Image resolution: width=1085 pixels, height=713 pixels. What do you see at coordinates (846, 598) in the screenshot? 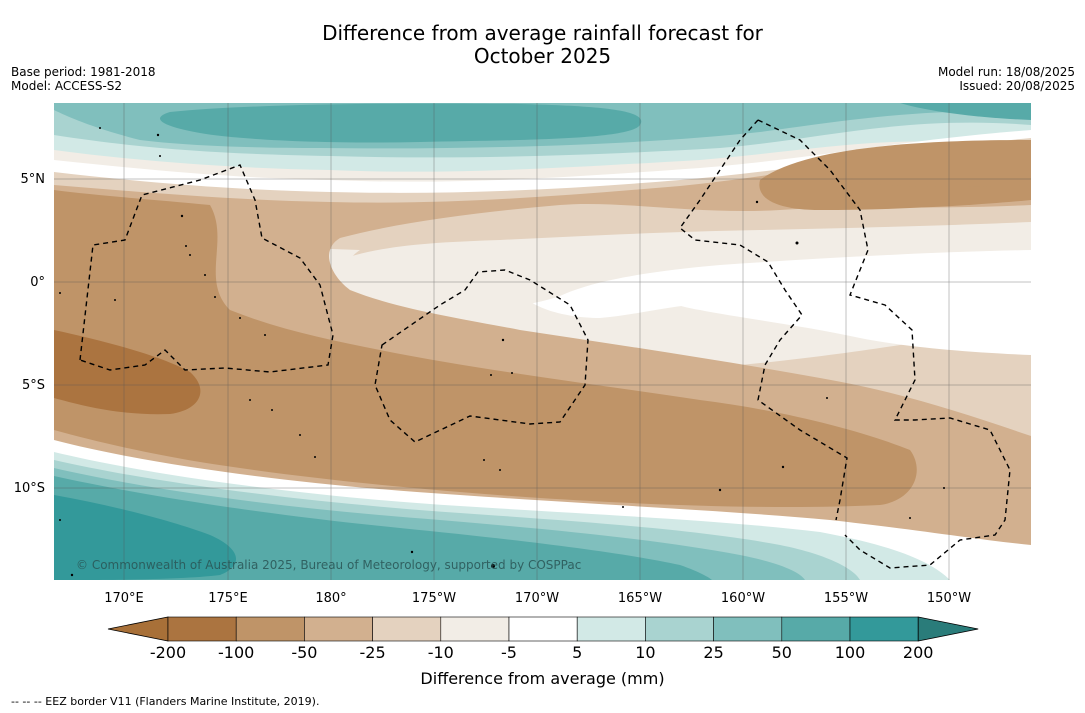
I see `lon-label-155w: 155°W` at bounding box center [846, 598].